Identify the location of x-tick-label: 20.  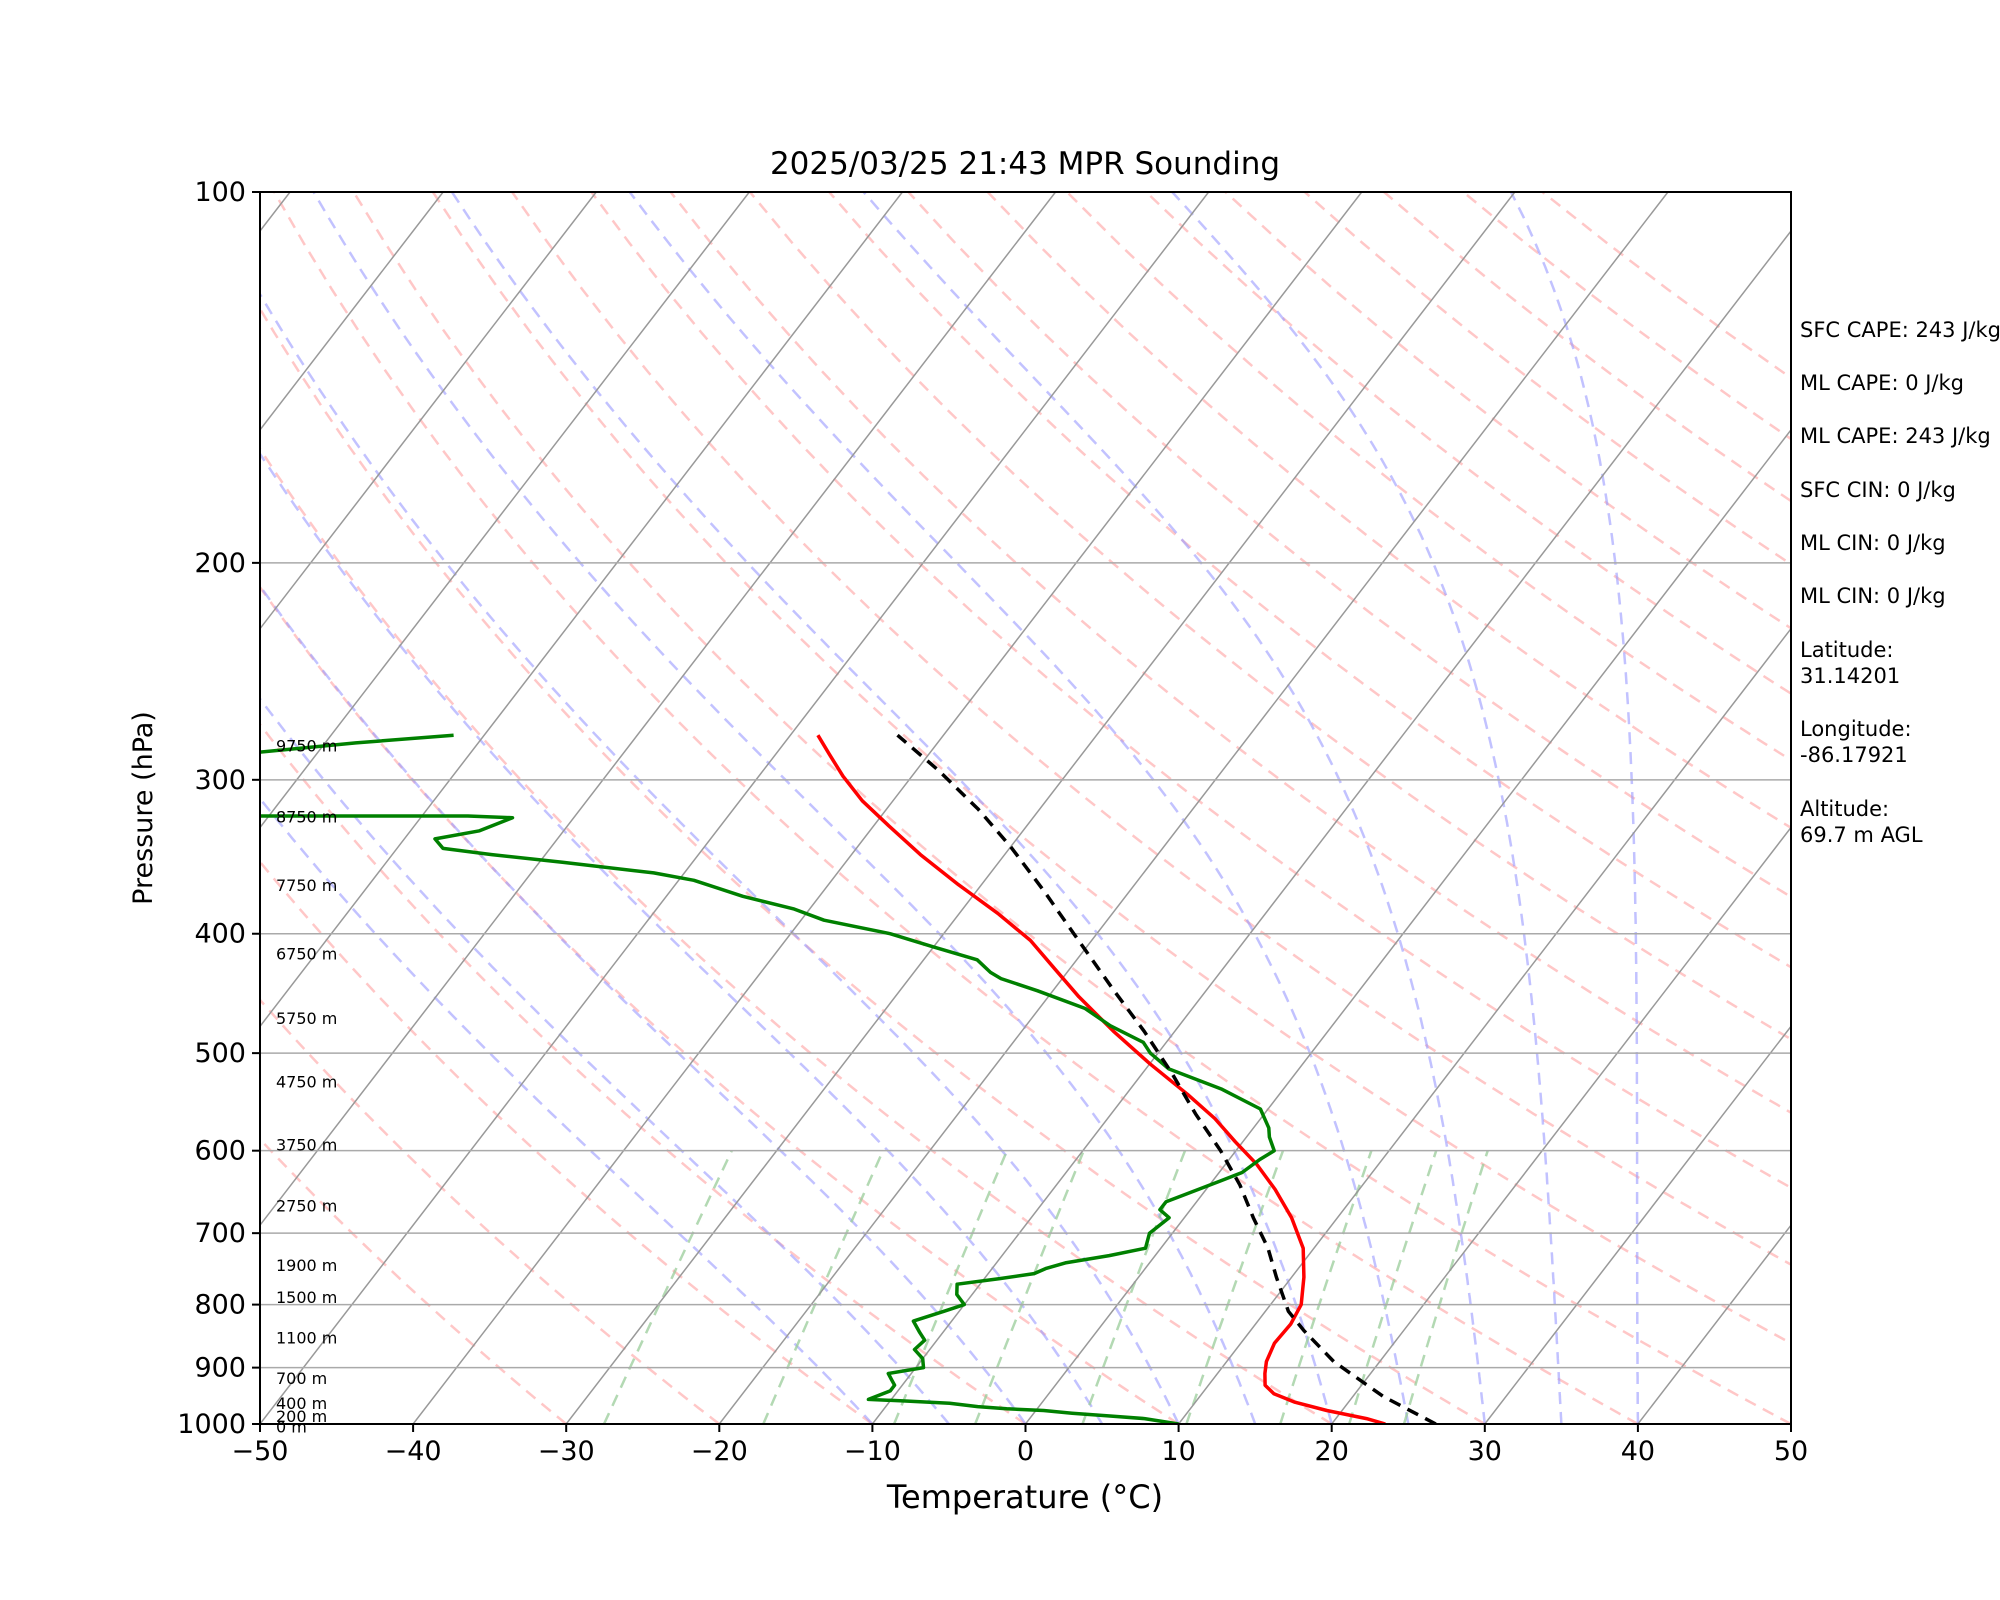
(1332, 1451).